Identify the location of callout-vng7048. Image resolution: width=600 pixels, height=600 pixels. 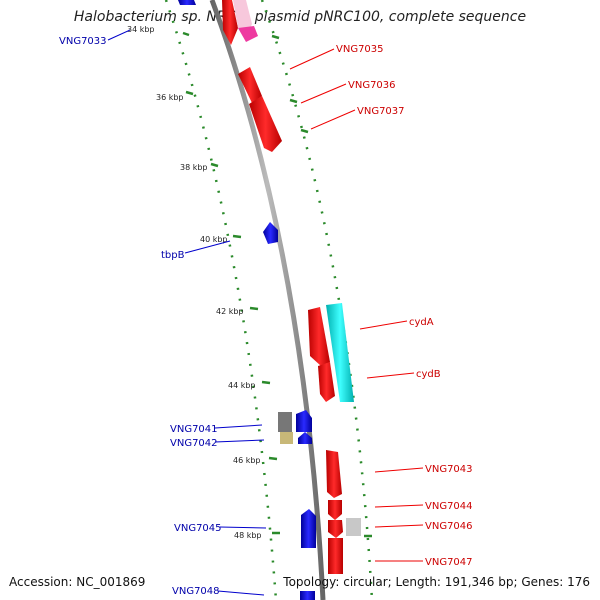
(241, 593).